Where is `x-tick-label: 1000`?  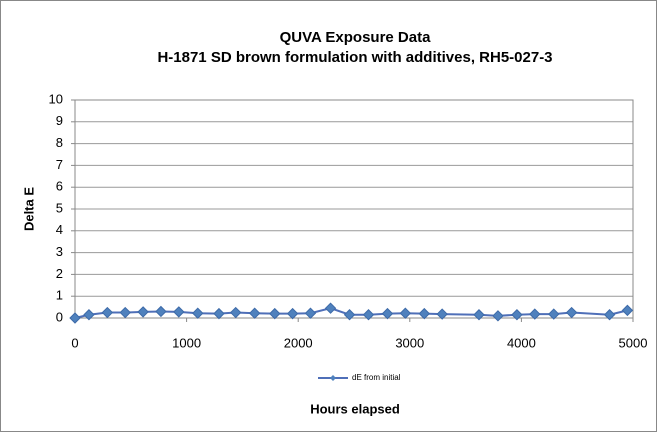 x-tick-label: 1000 is located at coordinates (186, 342).